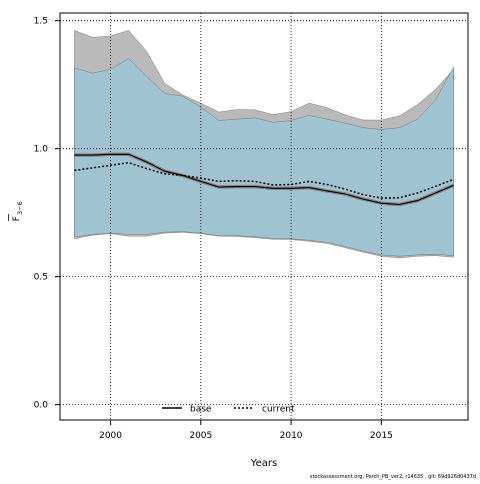  What do you see at coordinates (41, 22) in the screenshot?
I see `y-tick-label: 1.5` at bounding box center [41, 22].